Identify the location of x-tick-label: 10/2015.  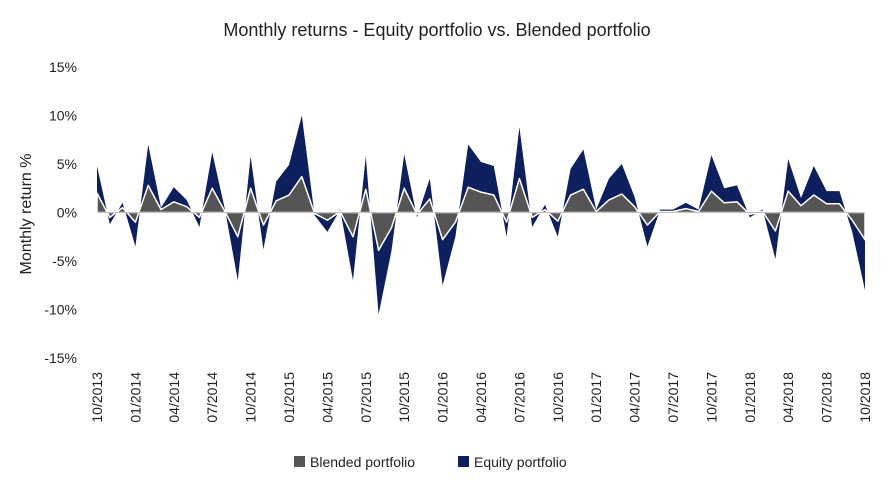
(404, 397).